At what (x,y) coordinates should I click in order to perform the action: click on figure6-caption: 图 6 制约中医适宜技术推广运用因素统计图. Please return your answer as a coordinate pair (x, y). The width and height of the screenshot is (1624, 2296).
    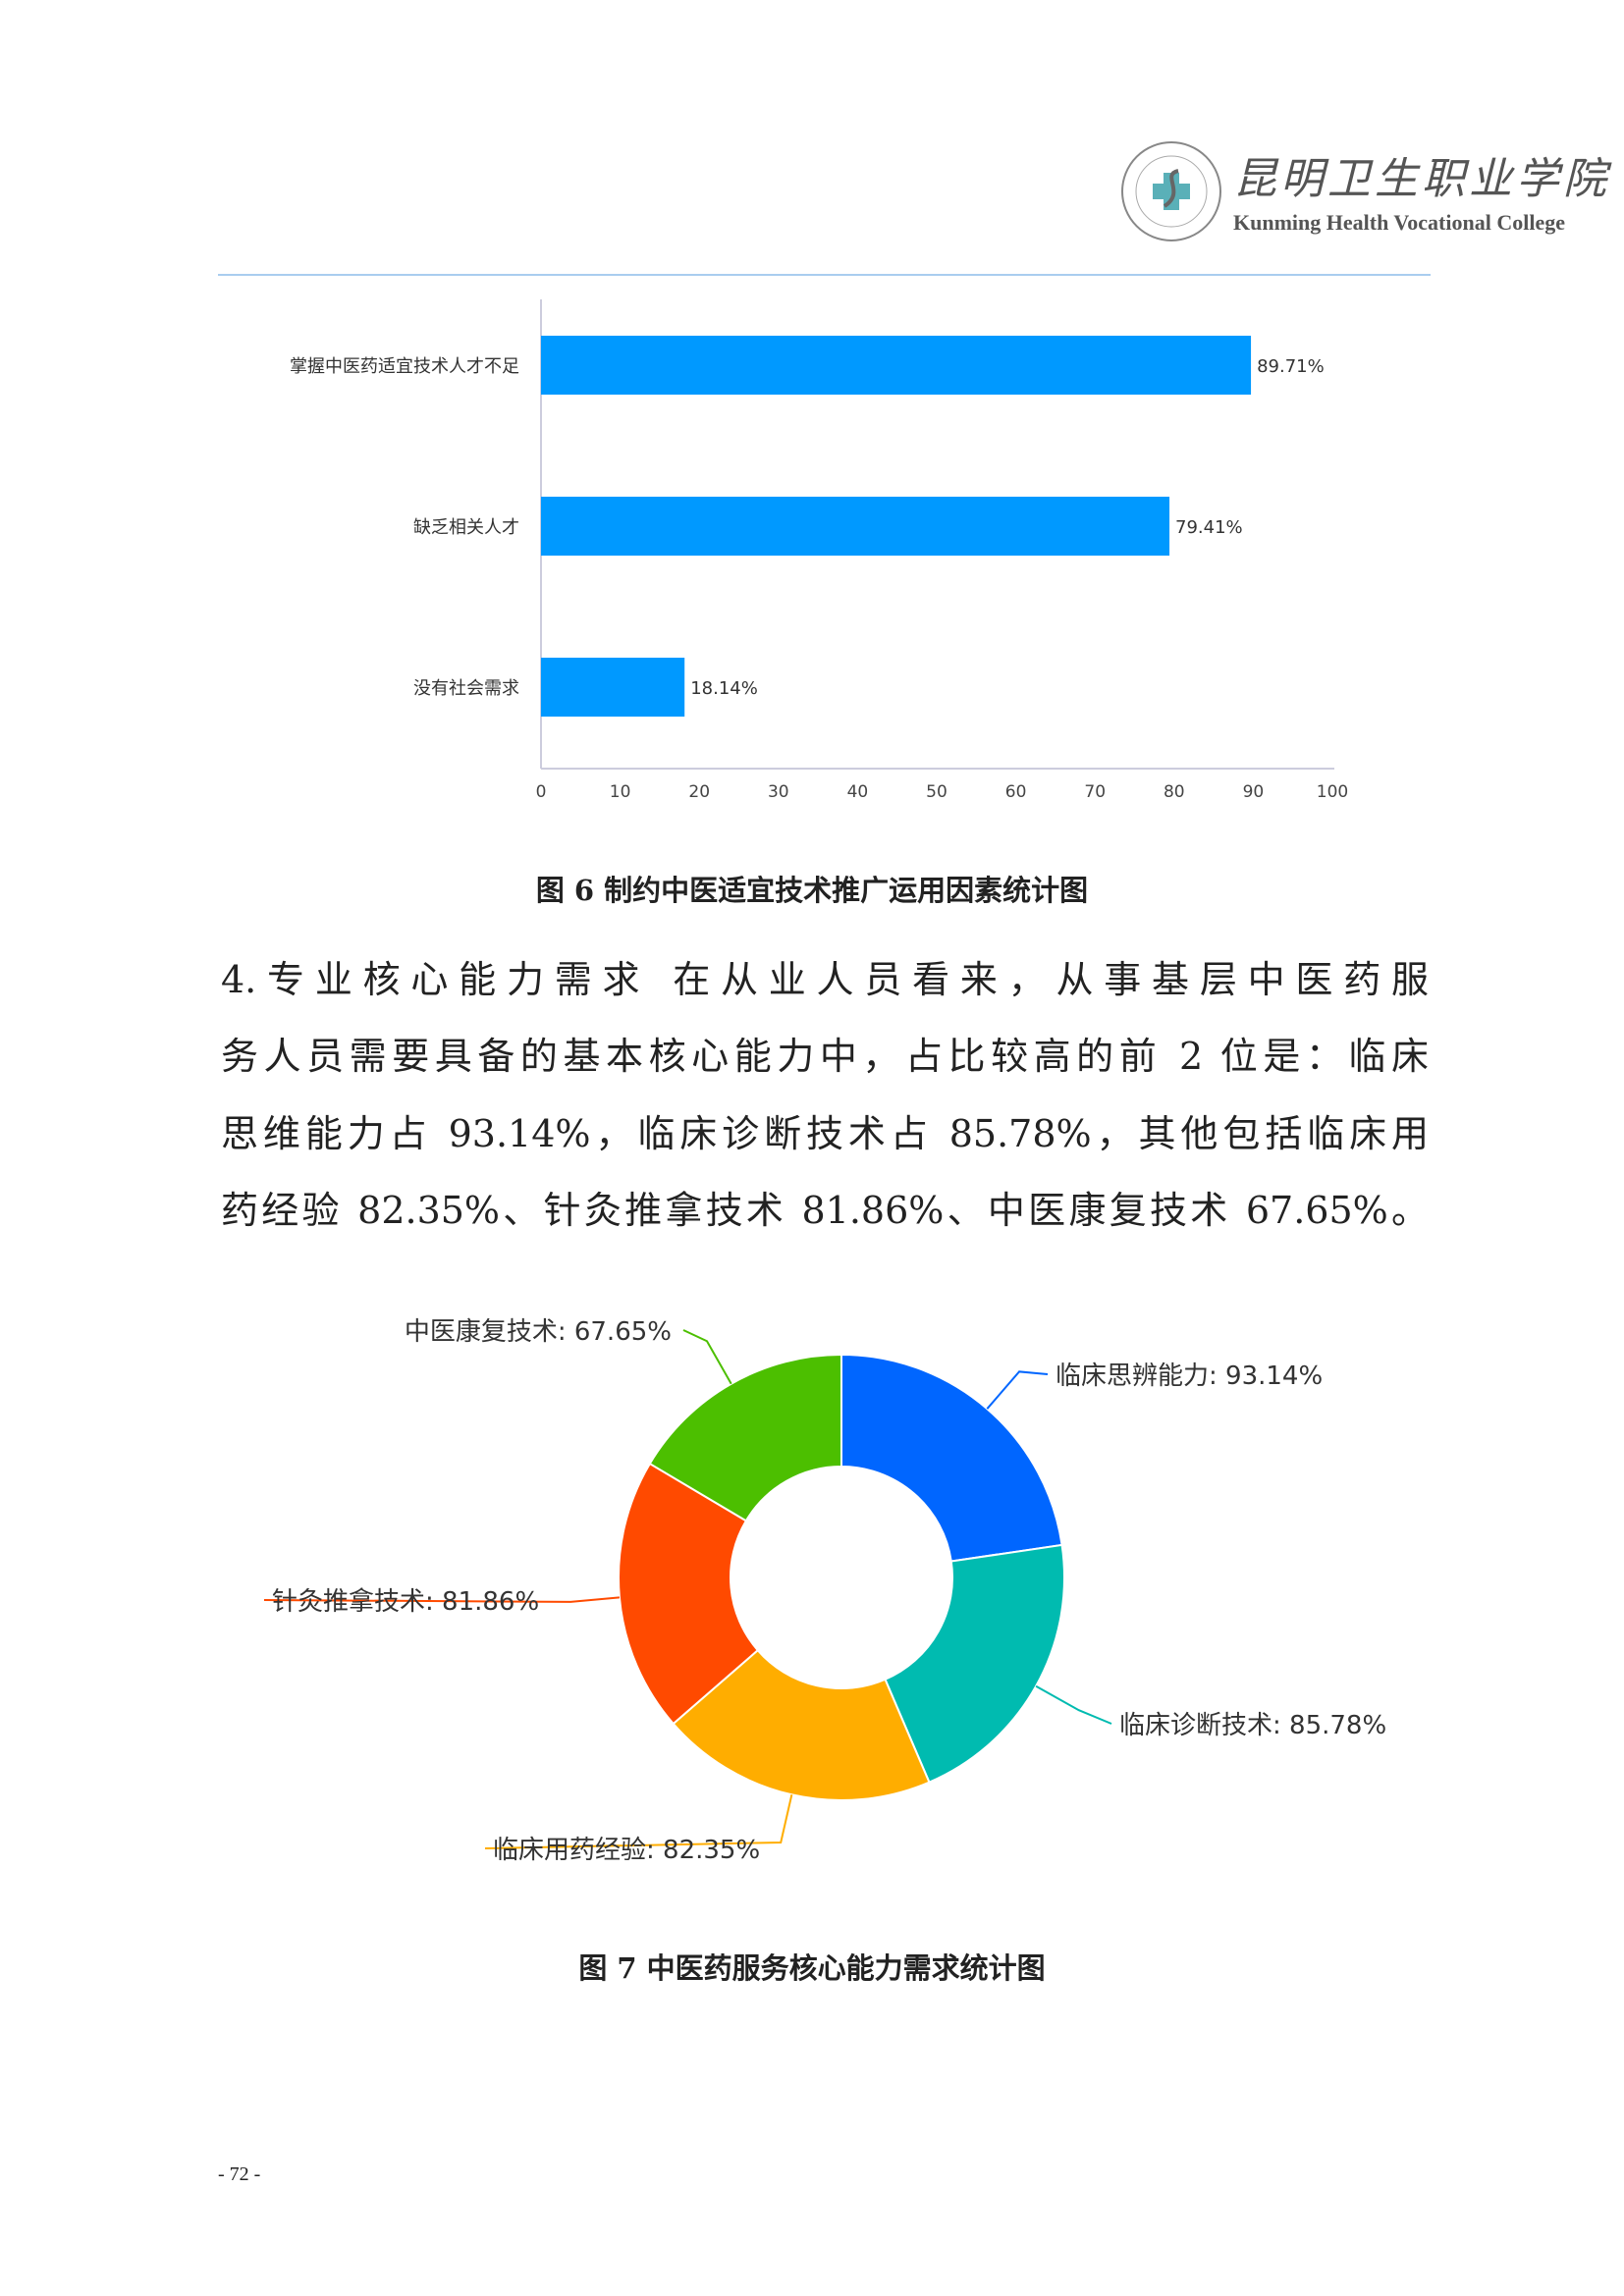
    Looking at the image, I should click on (812, 890).